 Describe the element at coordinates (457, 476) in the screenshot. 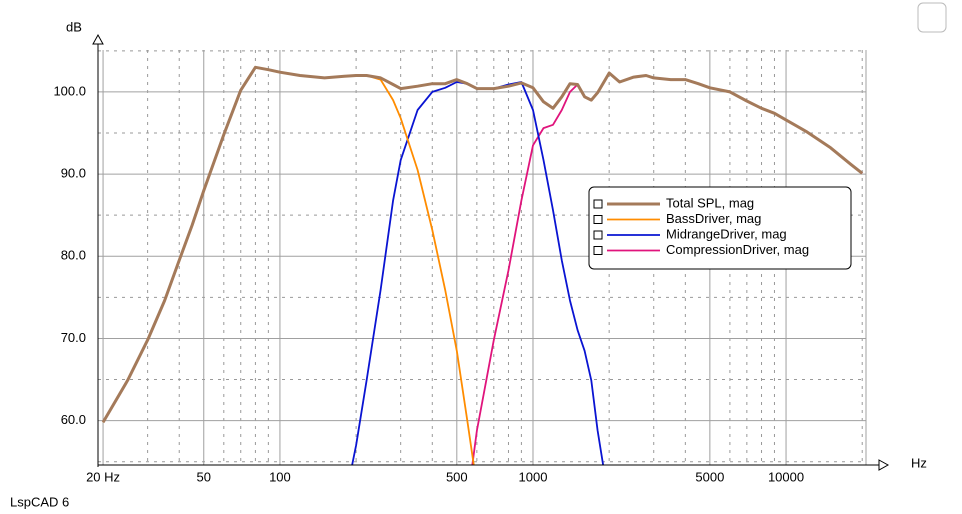

I see `x-tick-label: 500` at that location.